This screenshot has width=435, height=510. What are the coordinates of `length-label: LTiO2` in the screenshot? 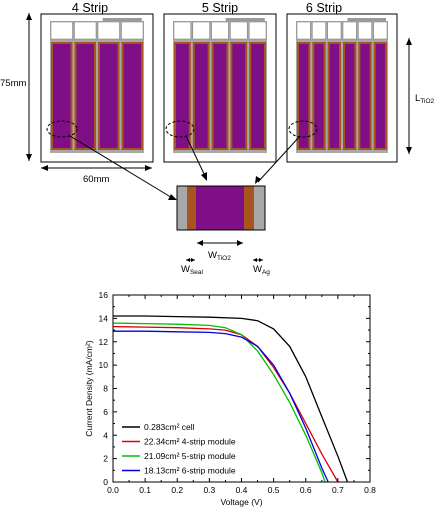 It's located at (425, 99).